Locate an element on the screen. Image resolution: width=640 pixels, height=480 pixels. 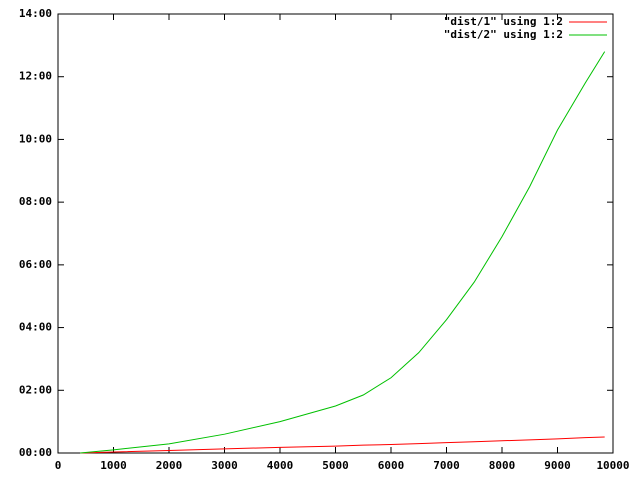
x-tick-label: 1000 is located at coordinates (113, 465).